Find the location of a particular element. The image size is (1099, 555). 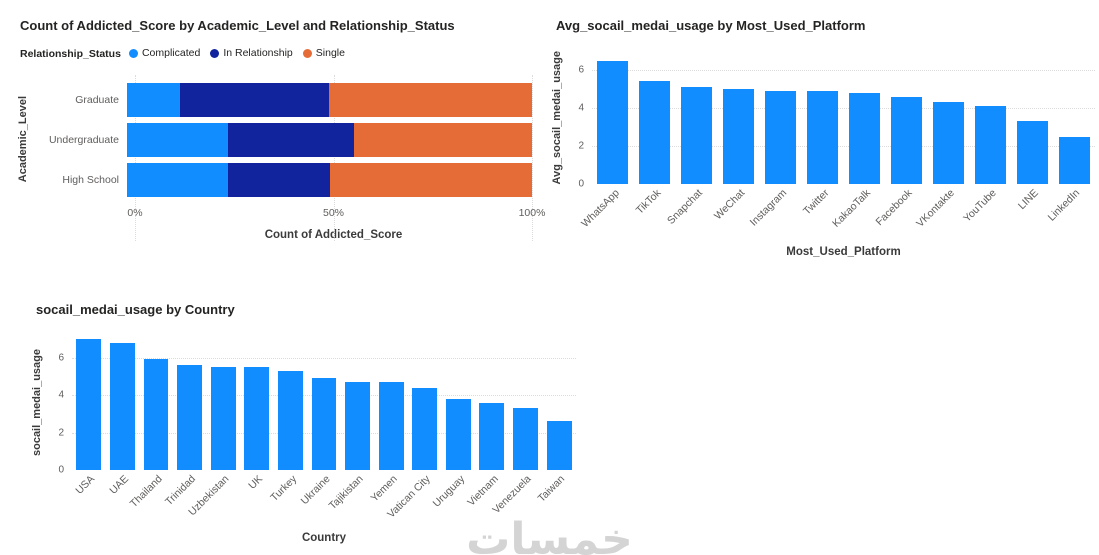

bar-venezuela is located at coordinates (525, 439).